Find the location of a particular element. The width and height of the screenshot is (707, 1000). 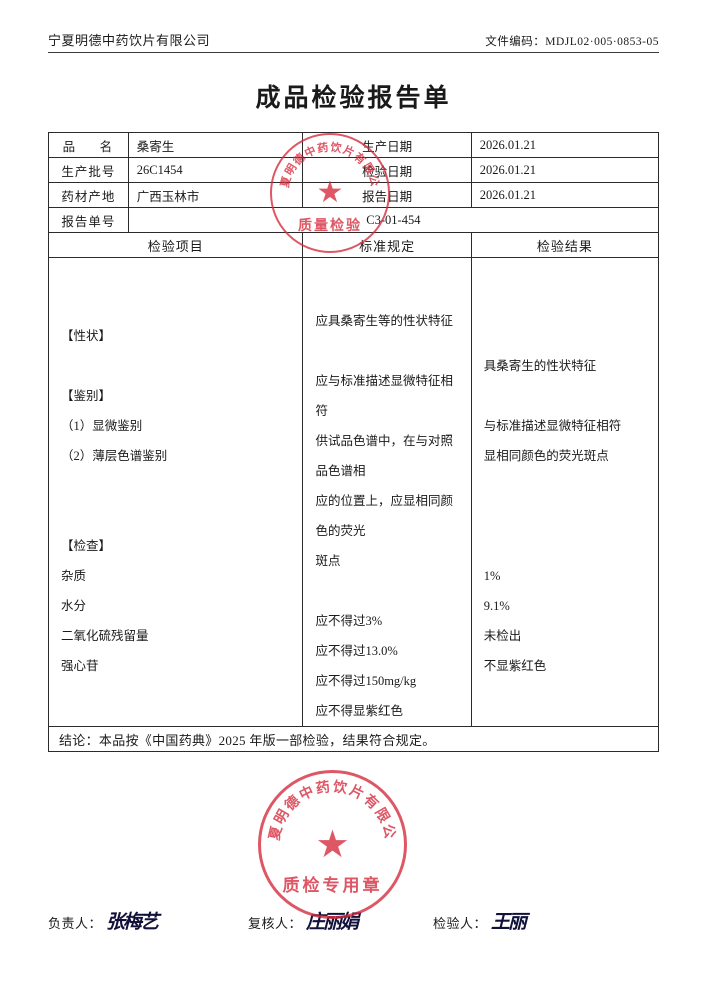

table-cell-spec: 应的位置上，应显相同颜色的荧光 is located at coordinates (384, 516).